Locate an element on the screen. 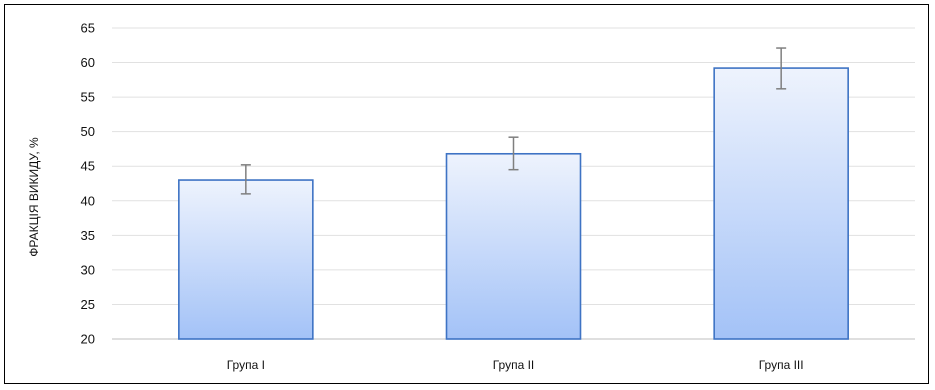 Image resolution: width=935 pixels, height=390 pixels. y-tick-label: 50 is located at coordinates (88, 131).